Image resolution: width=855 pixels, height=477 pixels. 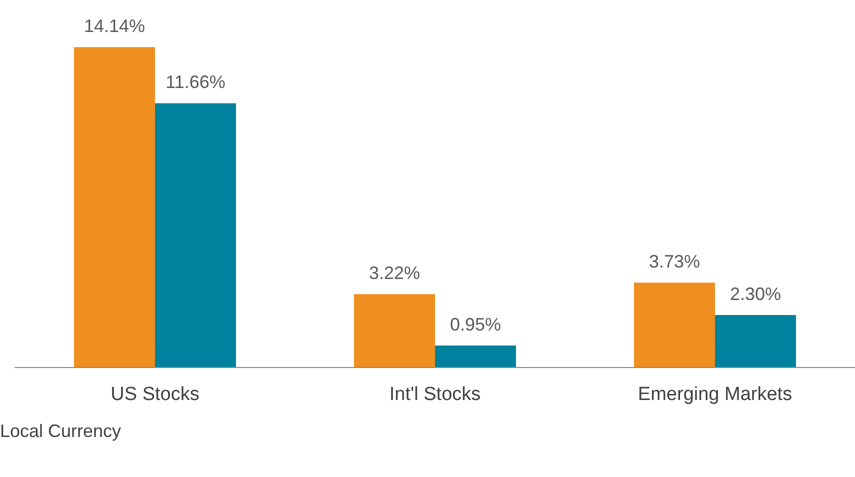 What do you see at coordinates (674, 262) in the screenshot?
I see `data-label: 3.73%` at bounding box center [674, 262].